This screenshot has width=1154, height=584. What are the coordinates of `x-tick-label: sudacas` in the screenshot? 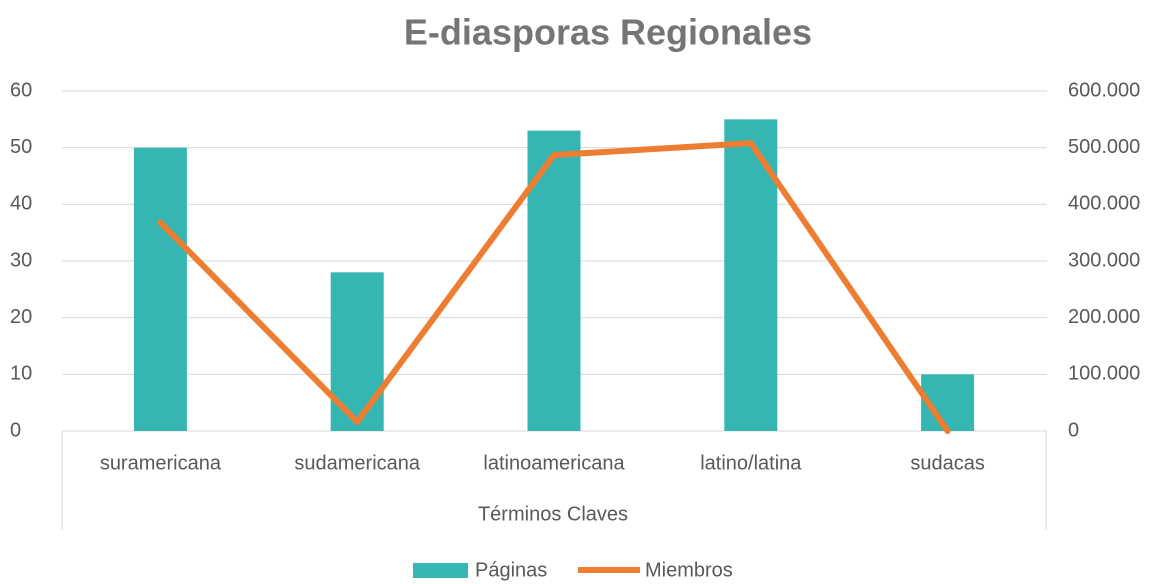 It's located at (947, 463).